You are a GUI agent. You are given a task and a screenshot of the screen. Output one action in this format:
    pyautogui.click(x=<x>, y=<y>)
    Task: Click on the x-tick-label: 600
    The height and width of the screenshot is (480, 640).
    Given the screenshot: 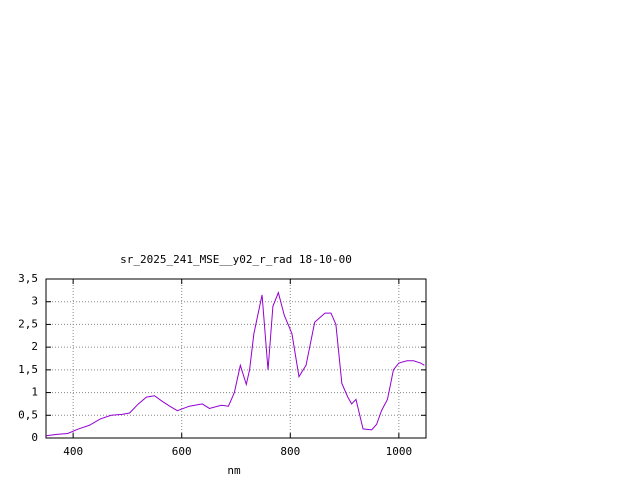 What is the action you would take?
    pyautogui.click(x=182, y=451)
    